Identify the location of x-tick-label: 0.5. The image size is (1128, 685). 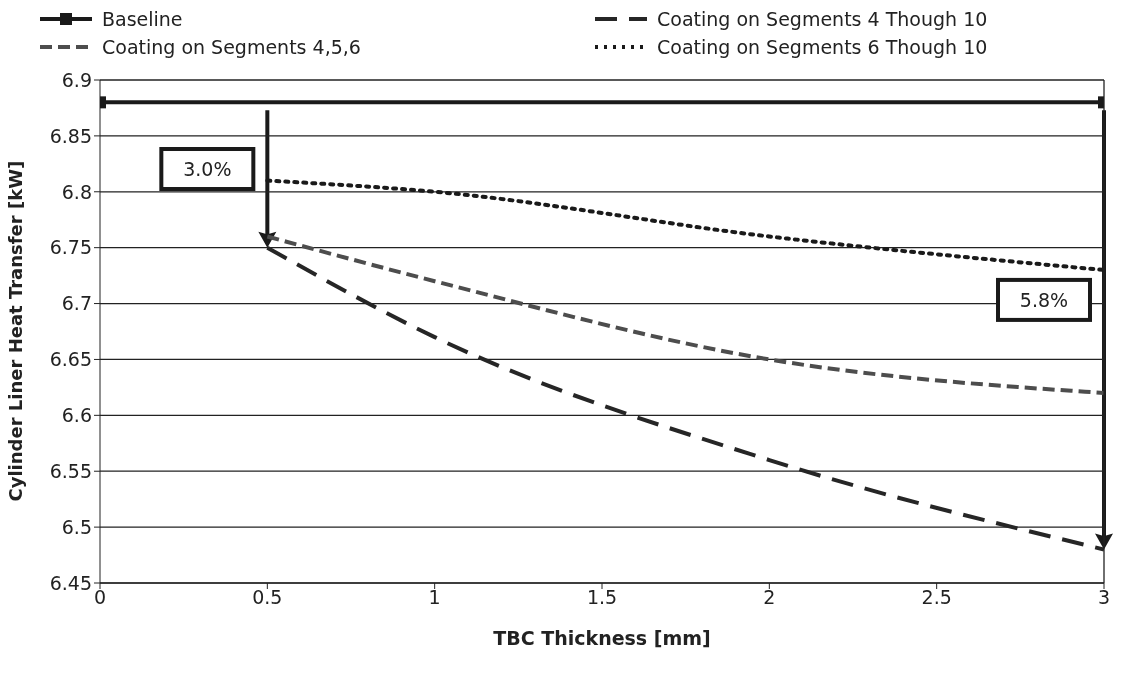
(267, 597).